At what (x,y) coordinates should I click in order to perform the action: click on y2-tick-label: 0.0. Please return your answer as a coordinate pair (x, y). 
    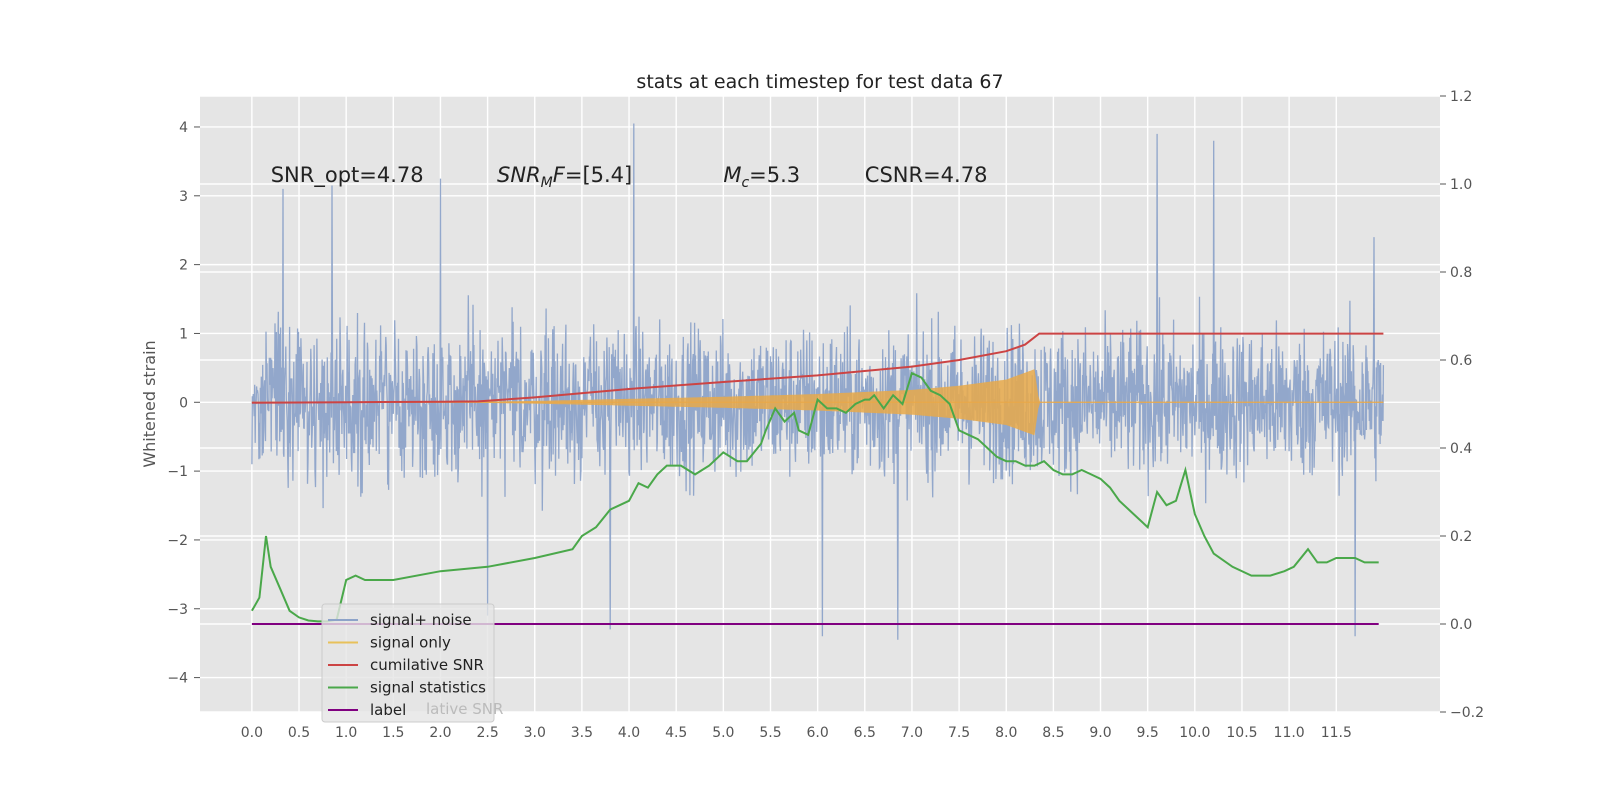
    Looking at the image, I should click on (1461, 625).